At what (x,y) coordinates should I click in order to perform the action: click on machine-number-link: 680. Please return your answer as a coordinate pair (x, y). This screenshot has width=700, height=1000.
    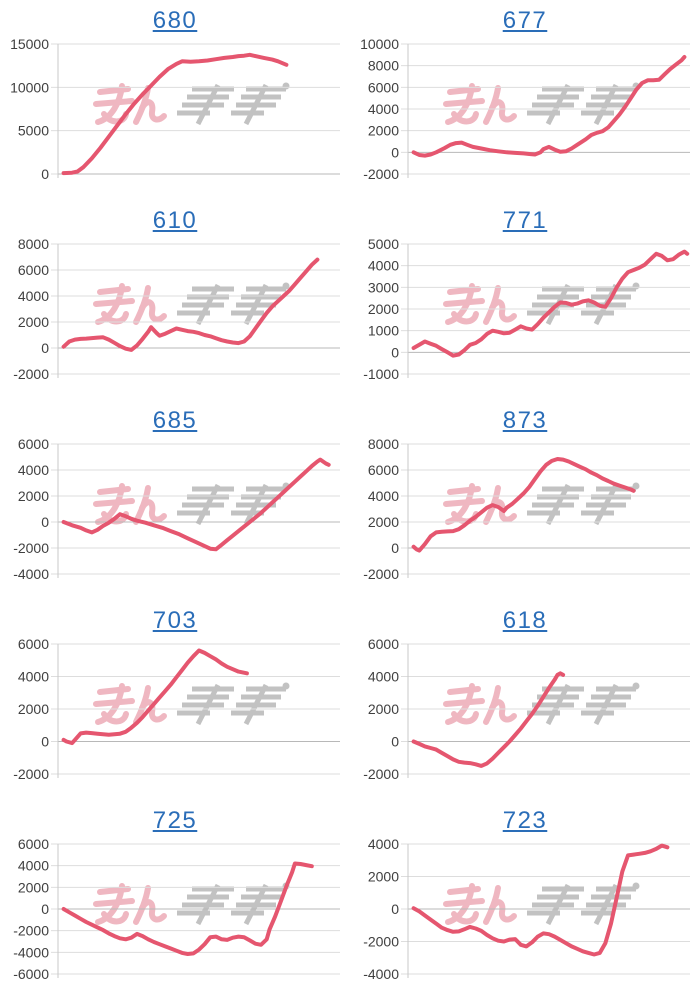
    Looking at the image, I should click on (175, 20).